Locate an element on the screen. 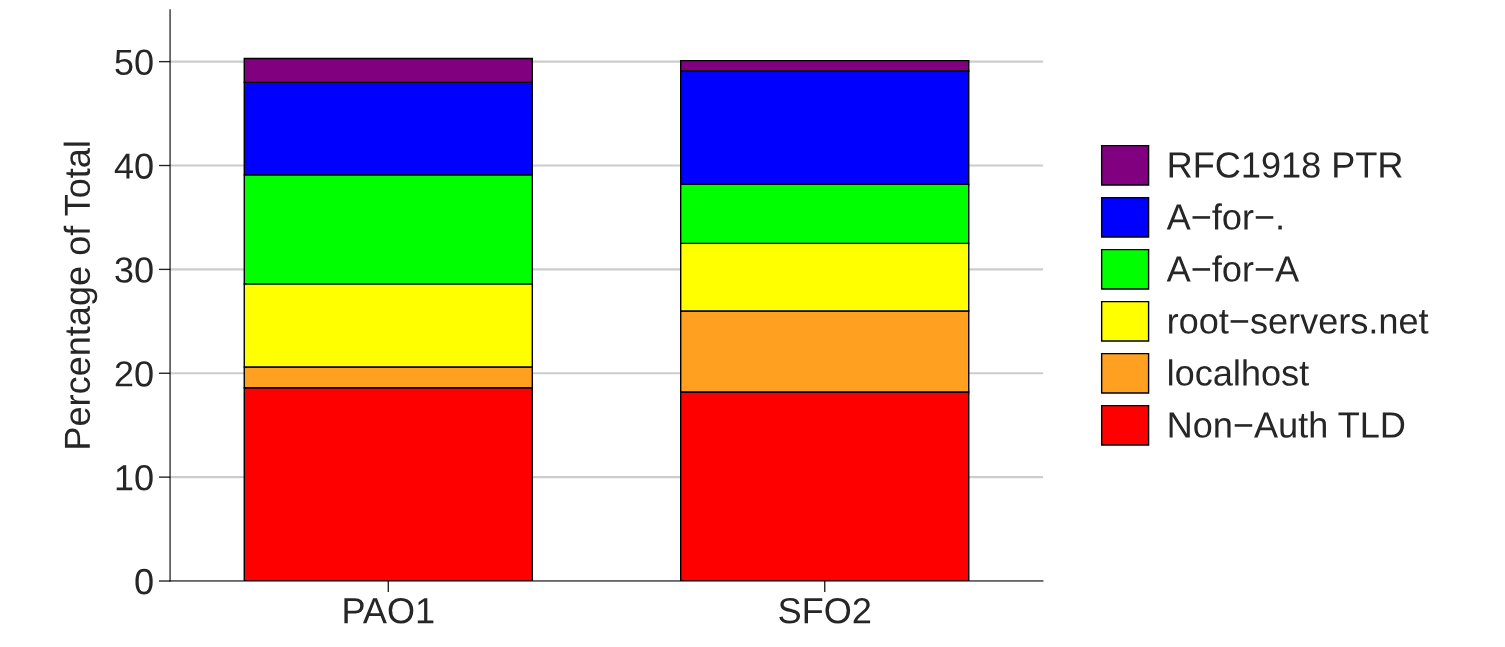  y-axis-title: Percentage of Total is located at coordinates (80, 295).